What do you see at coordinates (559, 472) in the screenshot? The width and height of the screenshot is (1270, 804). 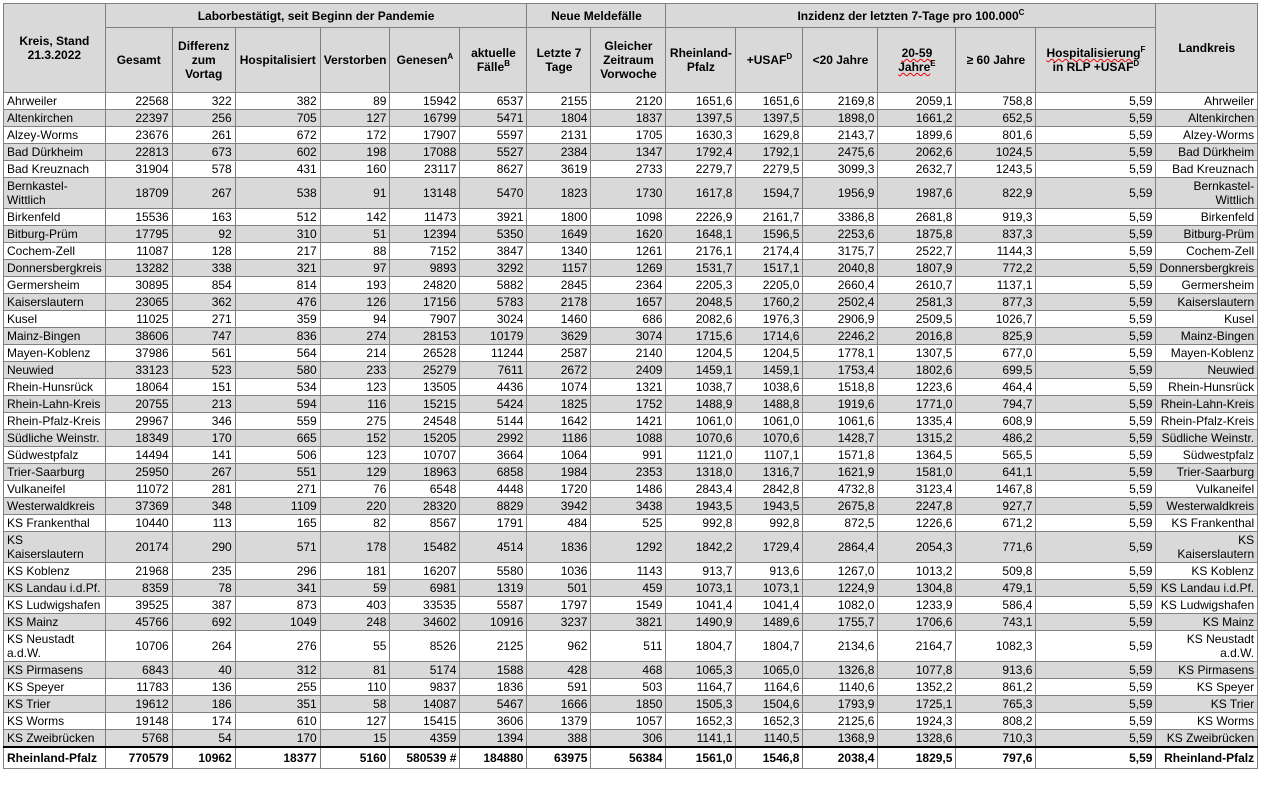 I see `table-cell: 1984` at bounding box center [559, 472].